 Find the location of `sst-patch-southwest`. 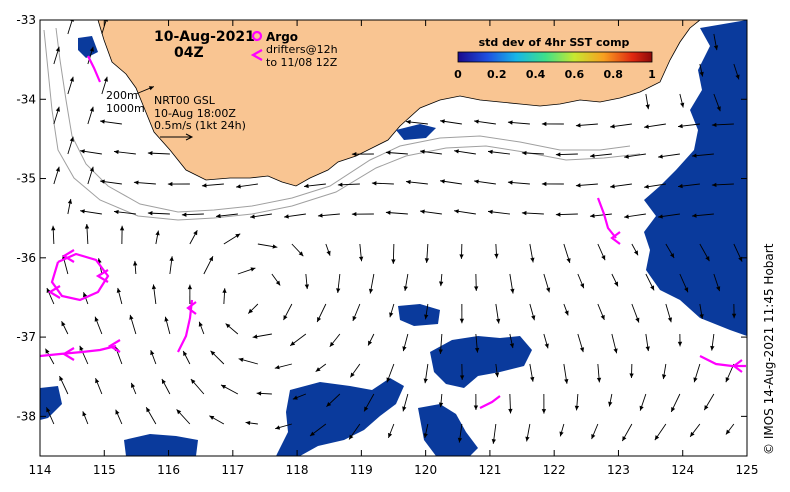

sst-patch-southwest is located at coordinates (51, 403).